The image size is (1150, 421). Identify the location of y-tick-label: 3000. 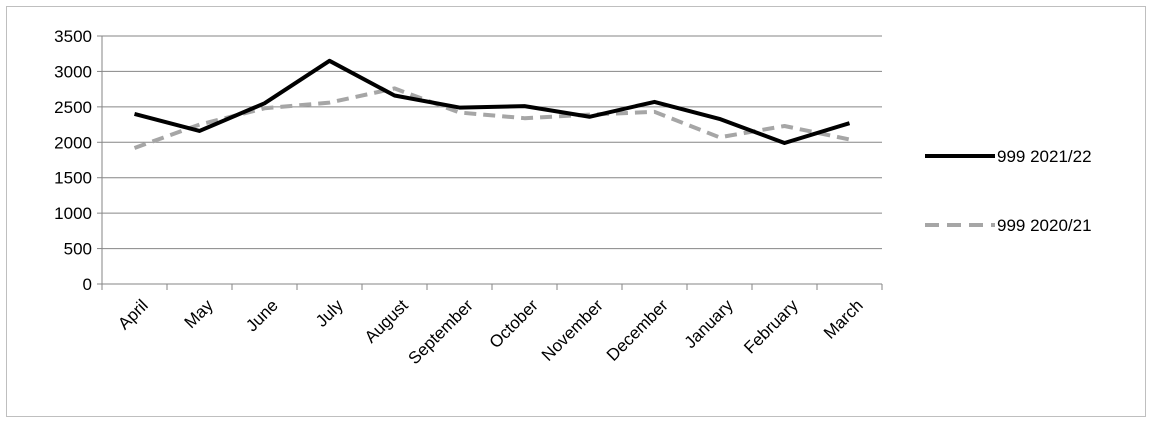
(73, 71).